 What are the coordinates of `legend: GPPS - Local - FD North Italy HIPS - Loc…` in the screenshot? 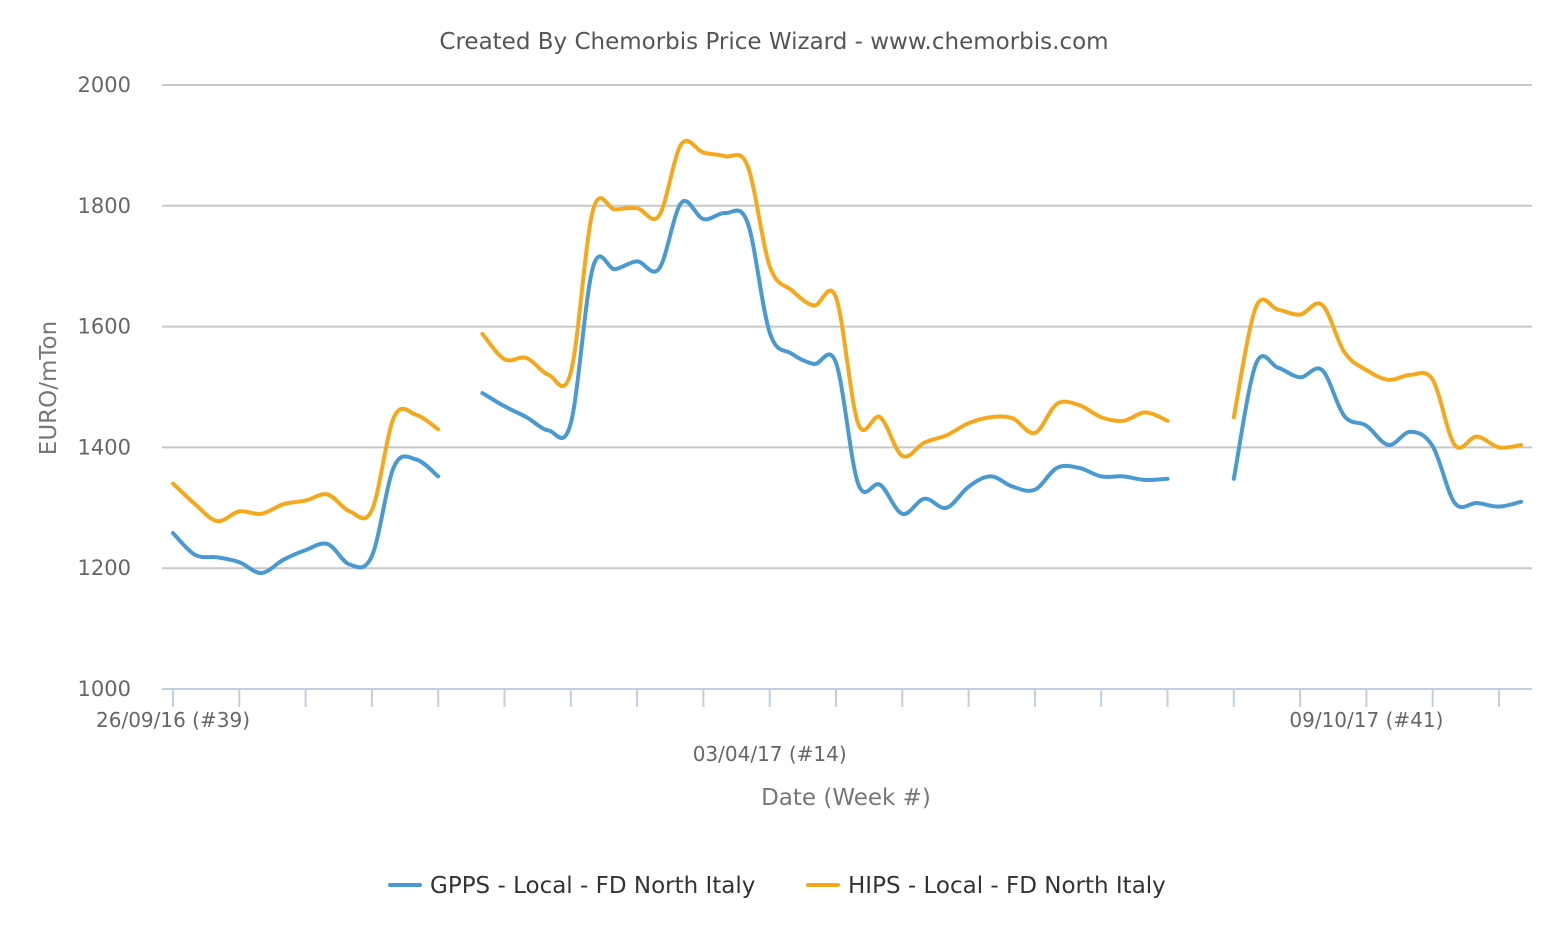 It's located at (777, 886).